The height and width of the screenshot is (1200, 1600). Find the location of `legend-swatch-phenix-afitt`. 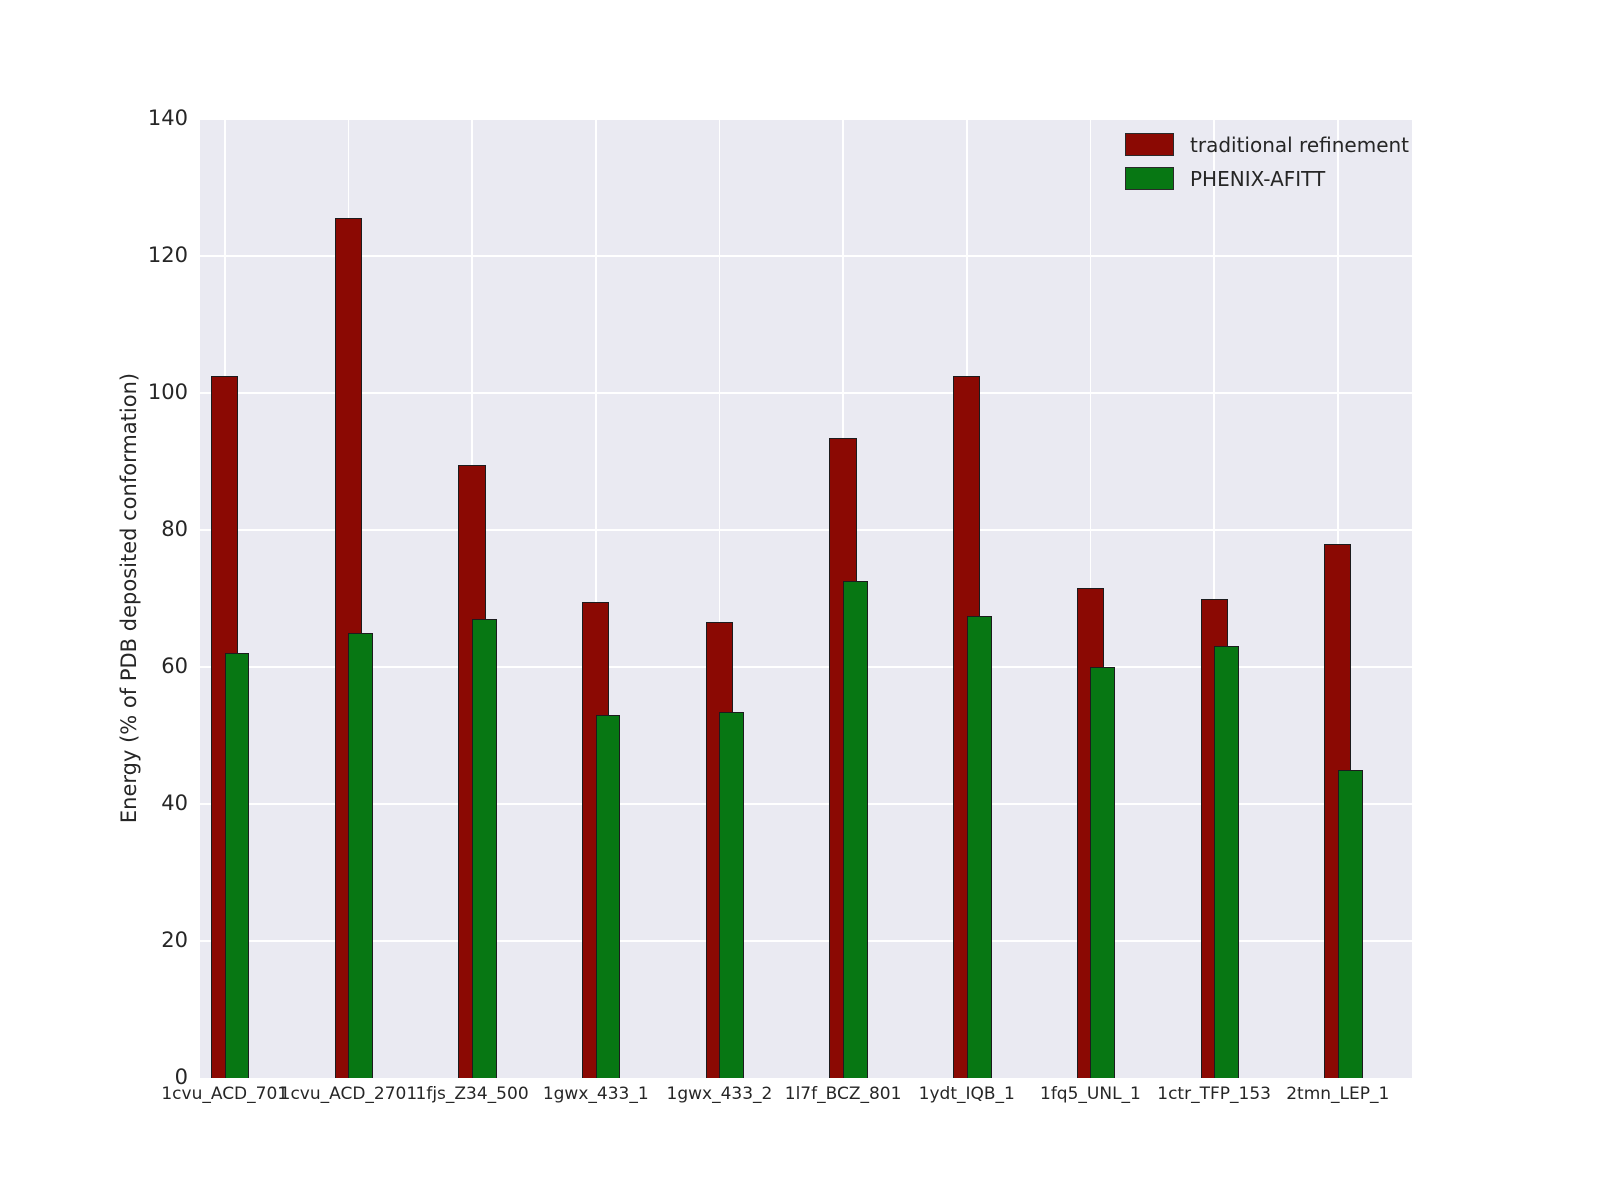

legend-swatch-phenix-afitt is located at coordinates (1149, 178).